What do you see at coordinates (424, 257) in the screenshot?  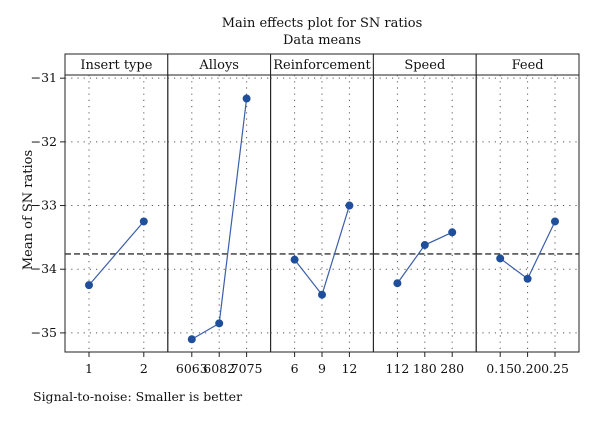 I see `series-line-speed` at bounding box center [424, 257].